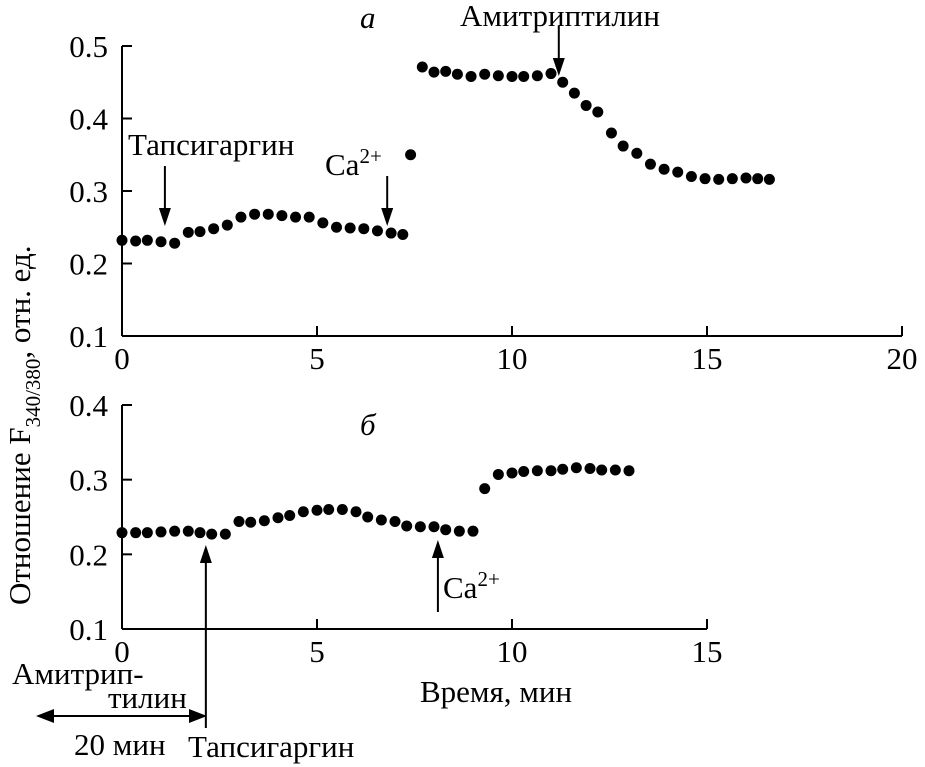 The height and width of the screenshot is (767, 925). I want to click on duration-arrowhead-right, so click(198, 716).